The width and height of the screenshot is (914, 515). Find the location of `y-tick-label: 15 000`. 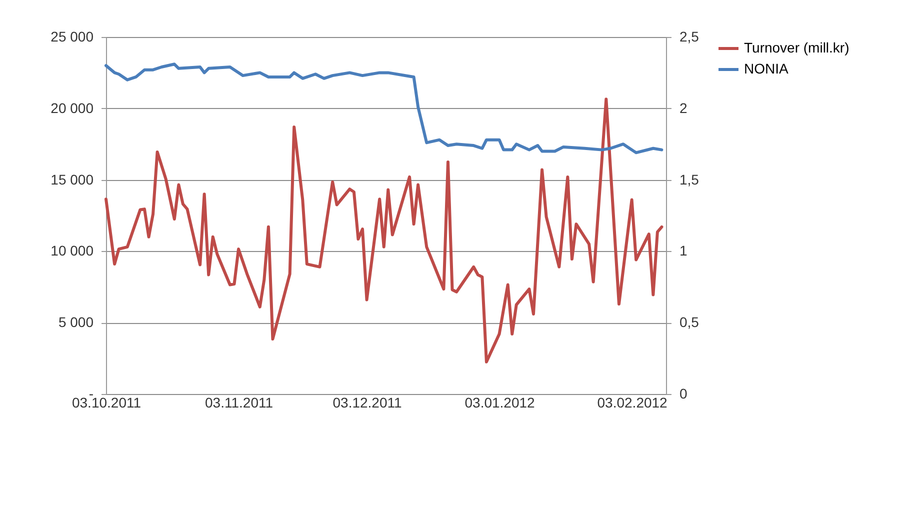

y-tick-label: 15 000 is located at coordinates (72, 179).